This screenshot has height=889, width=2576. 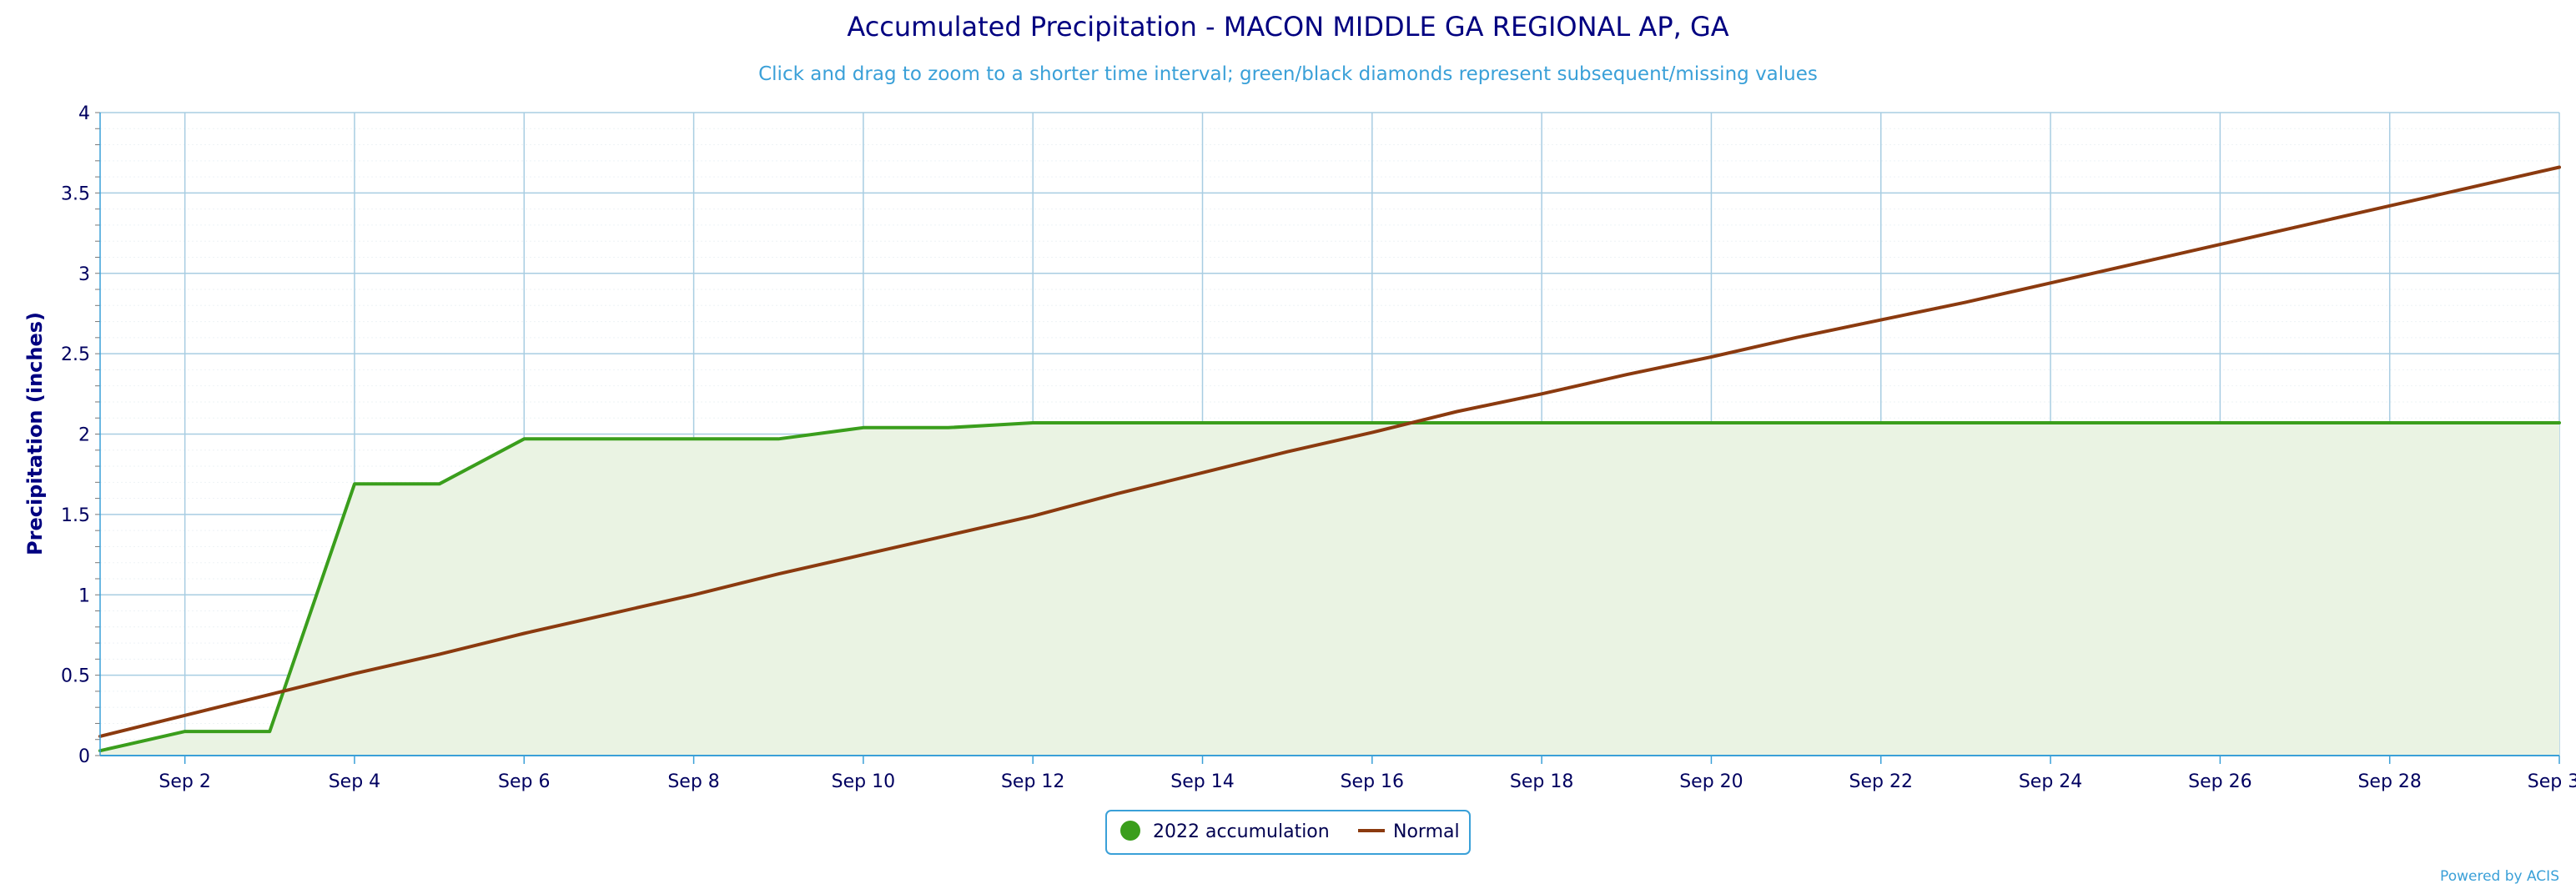 What do you see at coordinates (1130, 831) in the screenshot?
I see `legend-marker-2022-accumulation-icon` at bounding box center [1130, 831].